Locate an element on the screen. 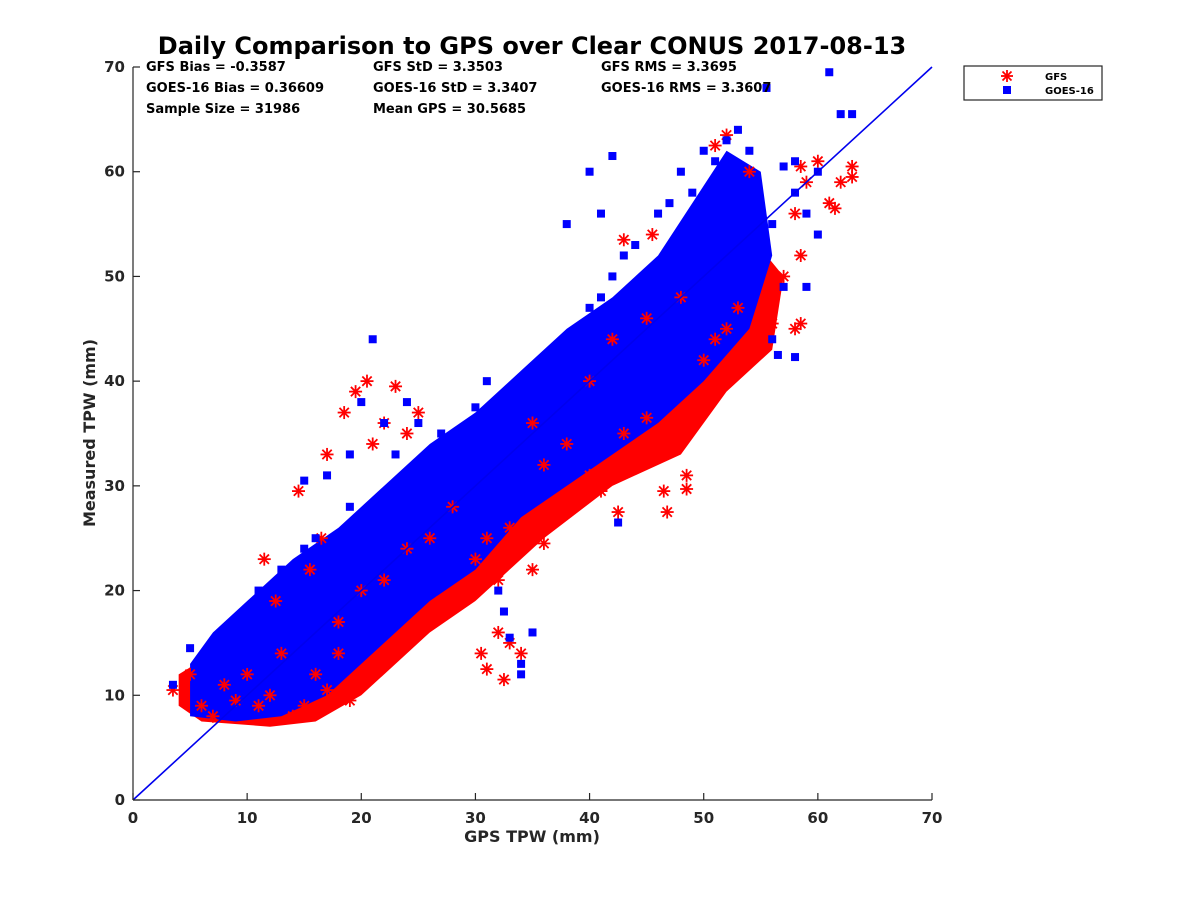 The image size is (1200, 900). legend-goes-marker is located at coordinates (1007, 90).